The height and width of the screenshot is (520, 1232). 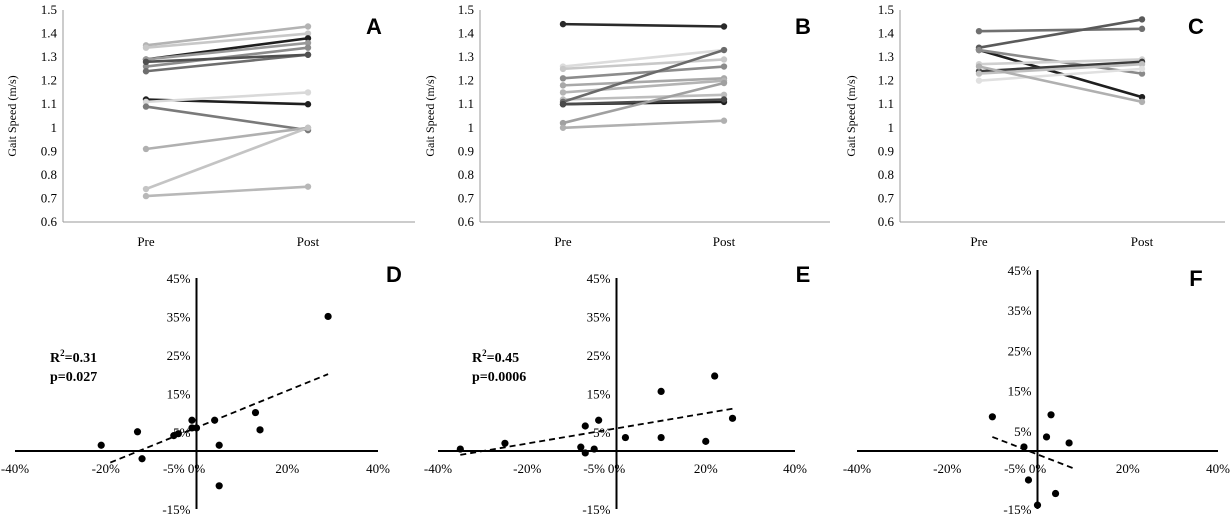 I want to click on y-tick-label: 25%, so click(x=179, y=355).